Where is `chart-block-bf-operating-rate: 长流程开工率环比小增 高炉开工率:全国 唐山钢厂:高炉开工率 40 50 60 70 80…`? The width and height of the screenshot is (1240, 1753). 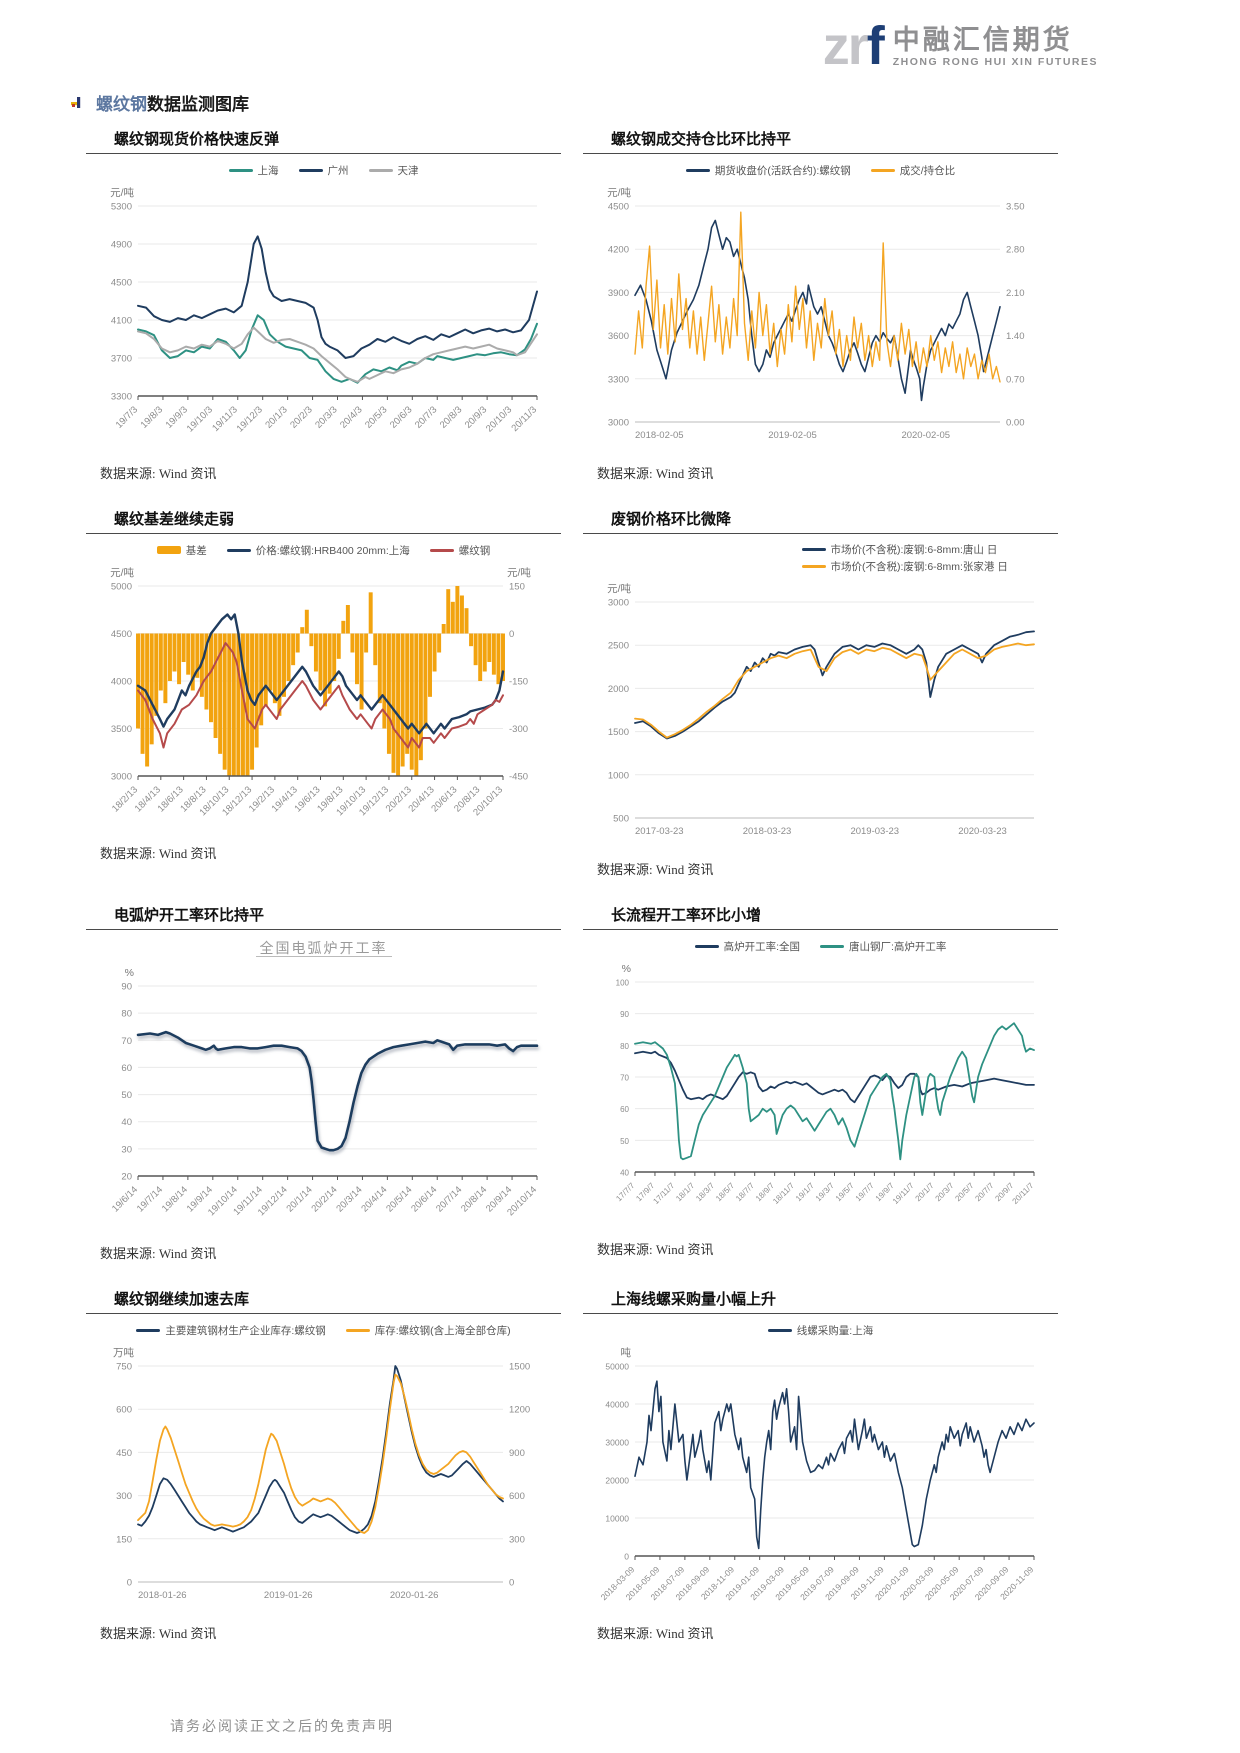 chart-block-bf-operating-rate: 长流程开工率环比小增 高炉开工率:全国 唐山钢厂:高炉开工率 40 50 60 70 80… is located at coordinates (820, 1083).